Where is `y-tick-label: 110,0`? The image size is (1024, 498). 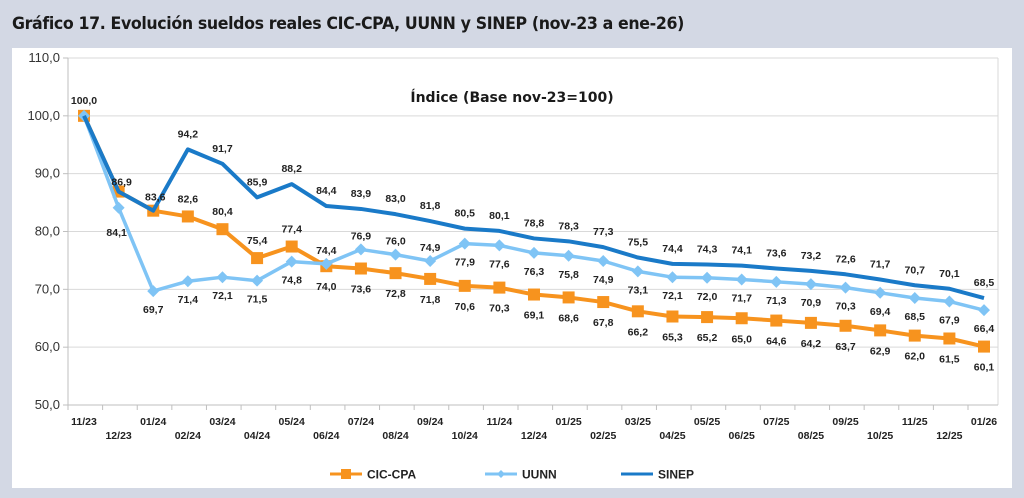 y-tick-label: 110,0 is located at coordinates (44, 57).